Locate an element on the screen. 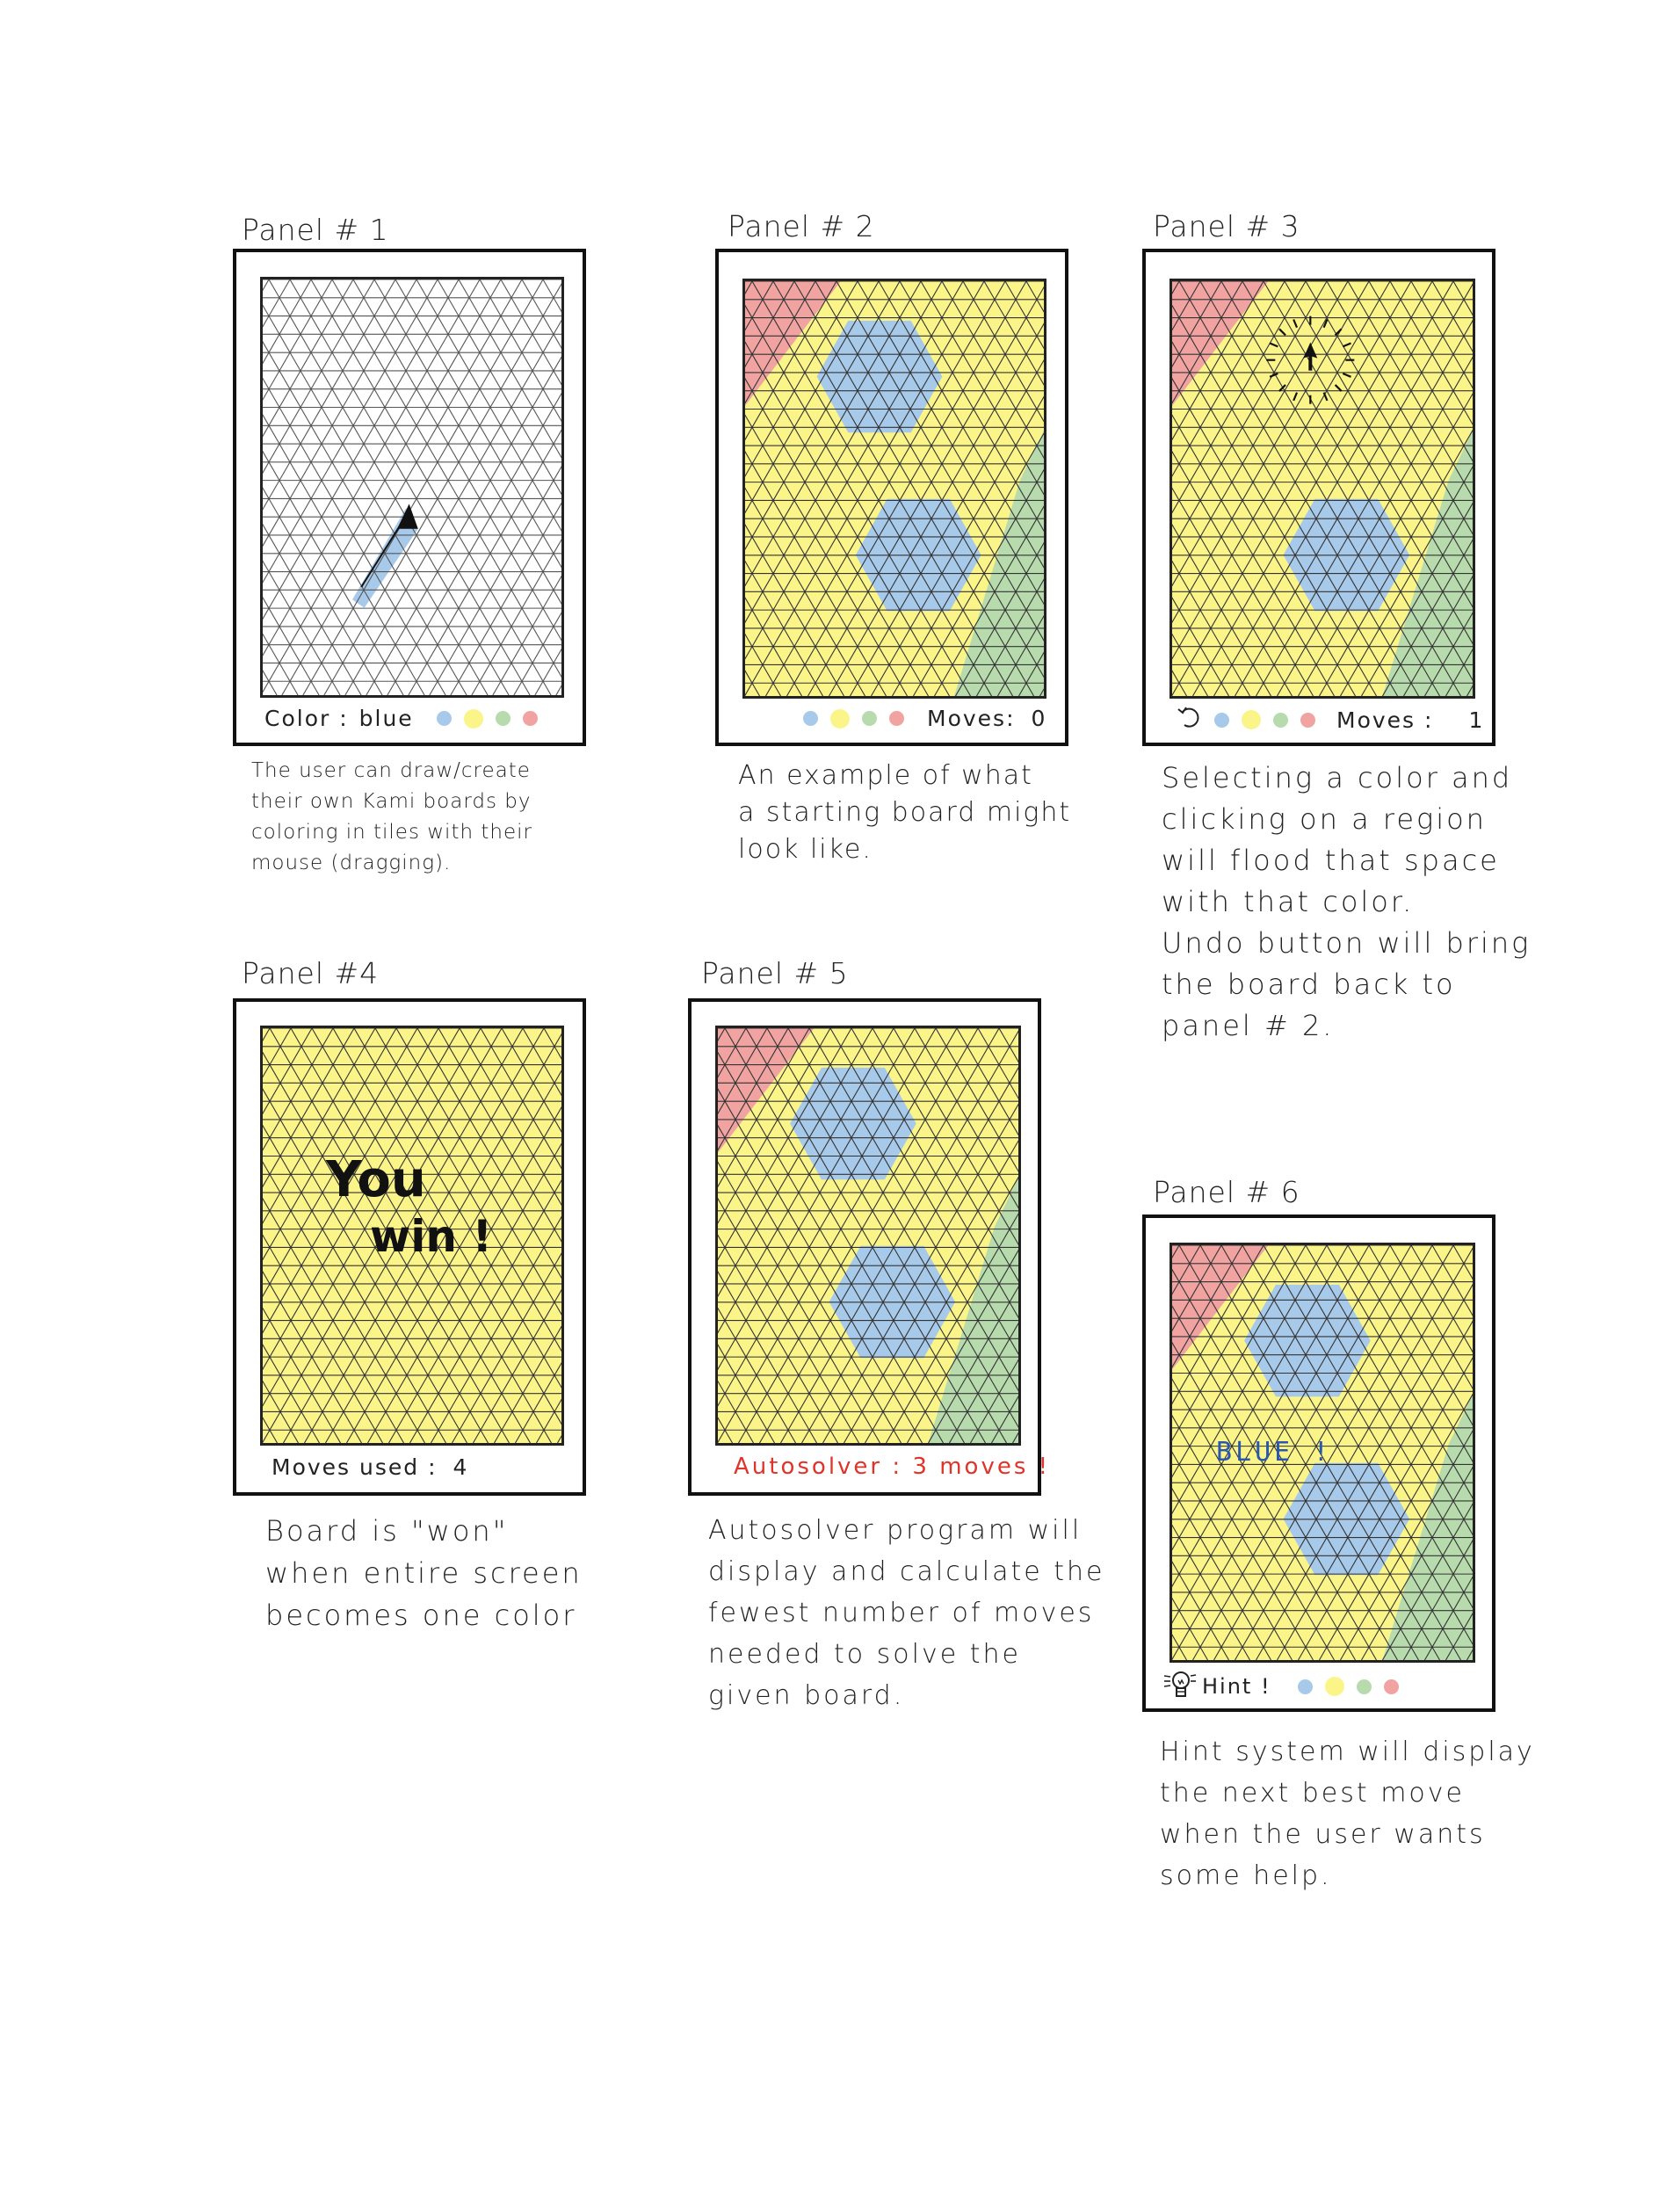  click-burst-icon is located at coordinates (1310, 359).